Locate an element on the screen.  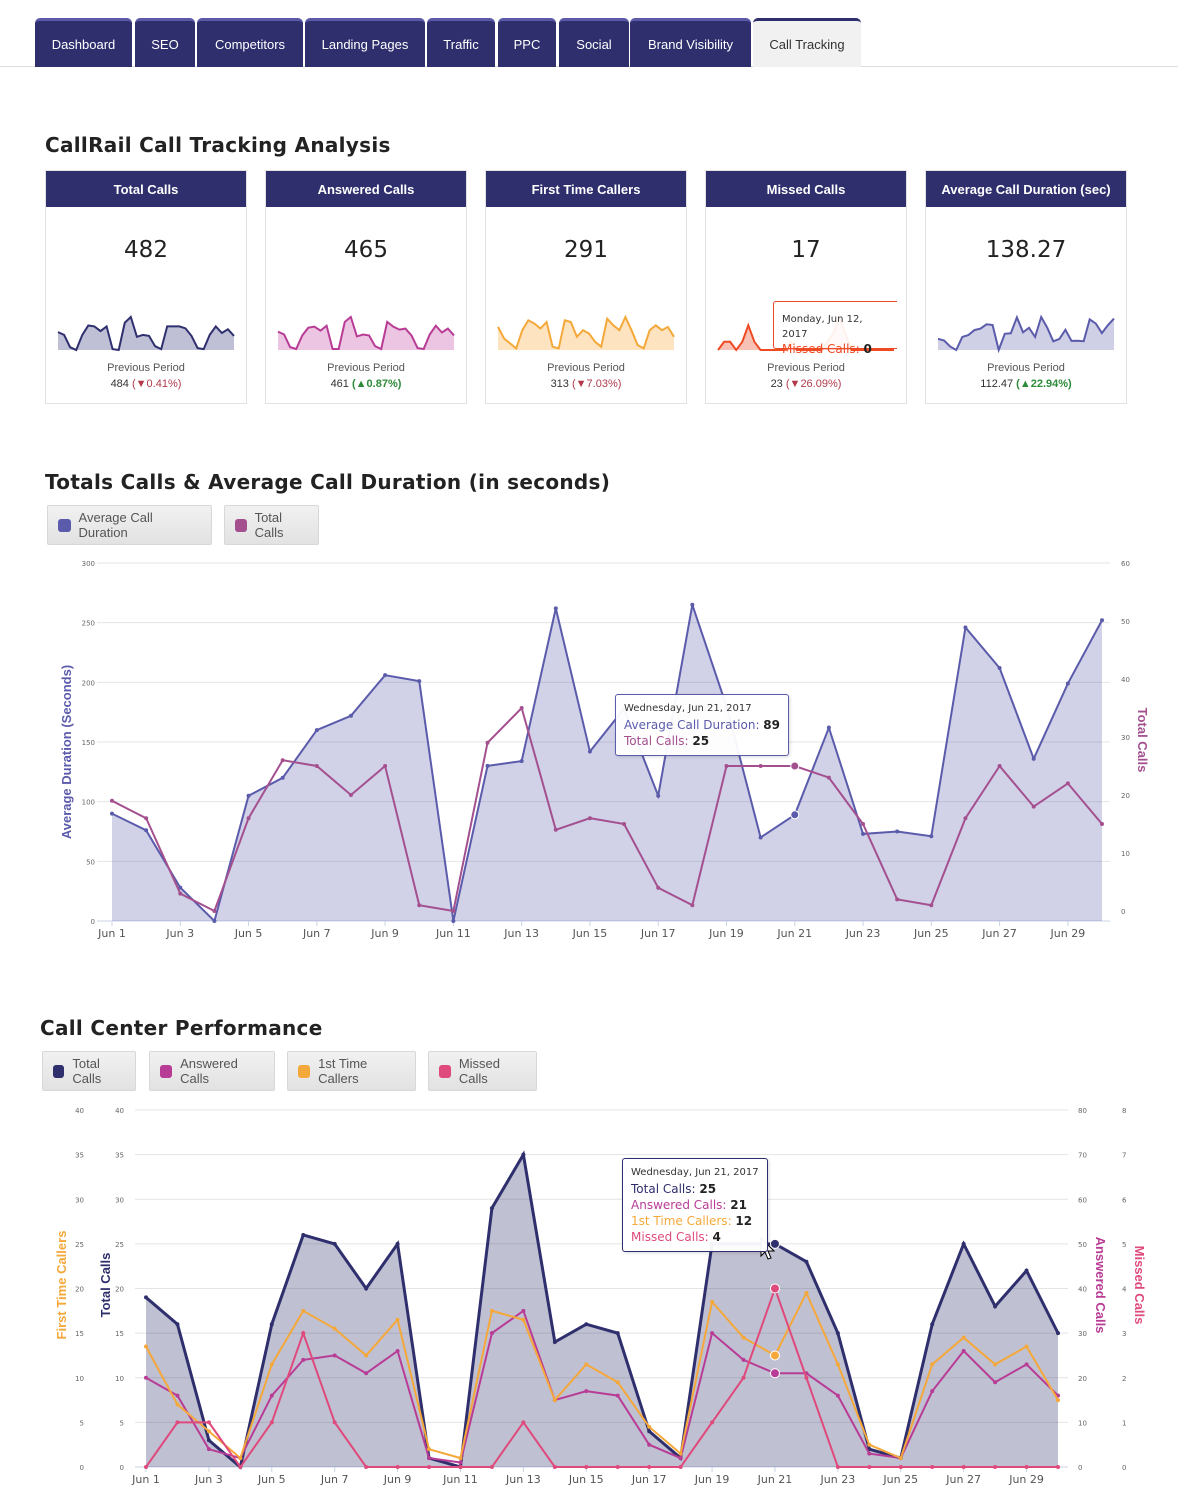
change-percent: 22.94% is located at coordinates (1049, 384).